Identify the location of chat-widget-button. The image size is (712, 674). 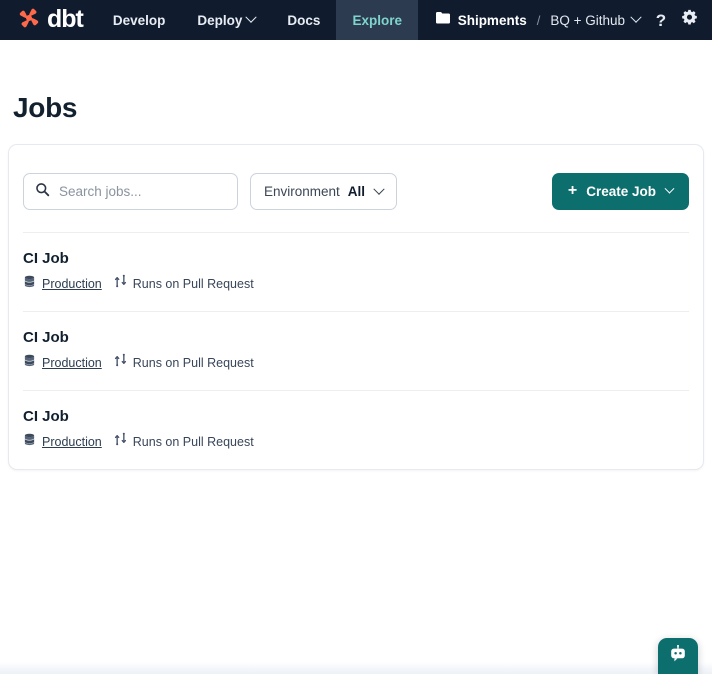
(678, 656).